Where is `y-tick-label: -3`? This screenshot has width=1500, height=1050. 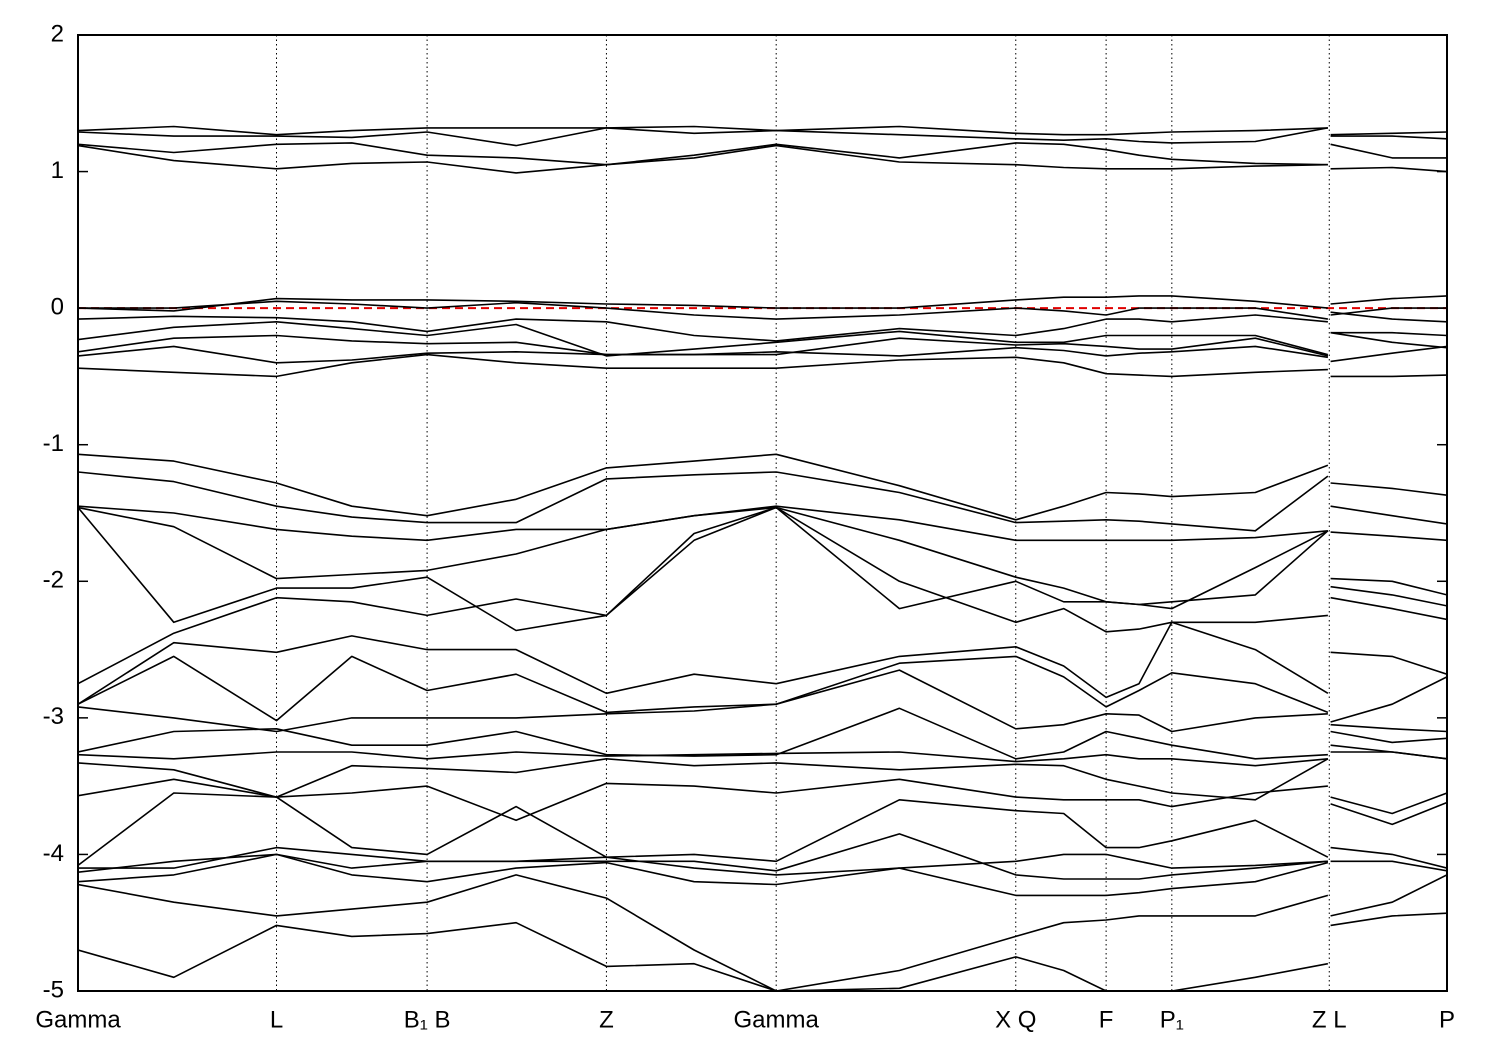
y-tick-label: -3 is located at coordinates (53, 716).